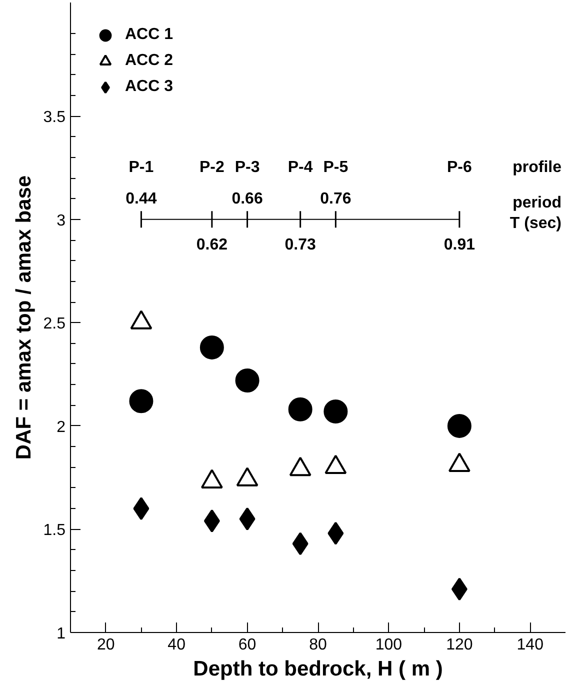 The height and width of the screenshot is (683, 569). What do you see at coordinates (460, 245) in the screenshot?
I see `annotation: 0.91` at bounding box center [460, 245].